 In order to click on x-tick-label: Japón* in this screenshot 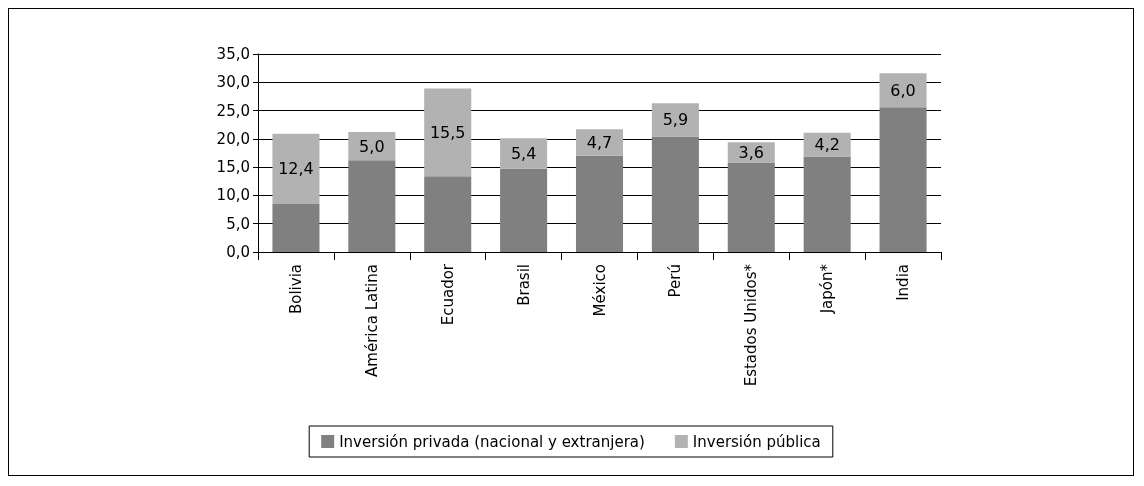, I will do `click(827, 289)`.